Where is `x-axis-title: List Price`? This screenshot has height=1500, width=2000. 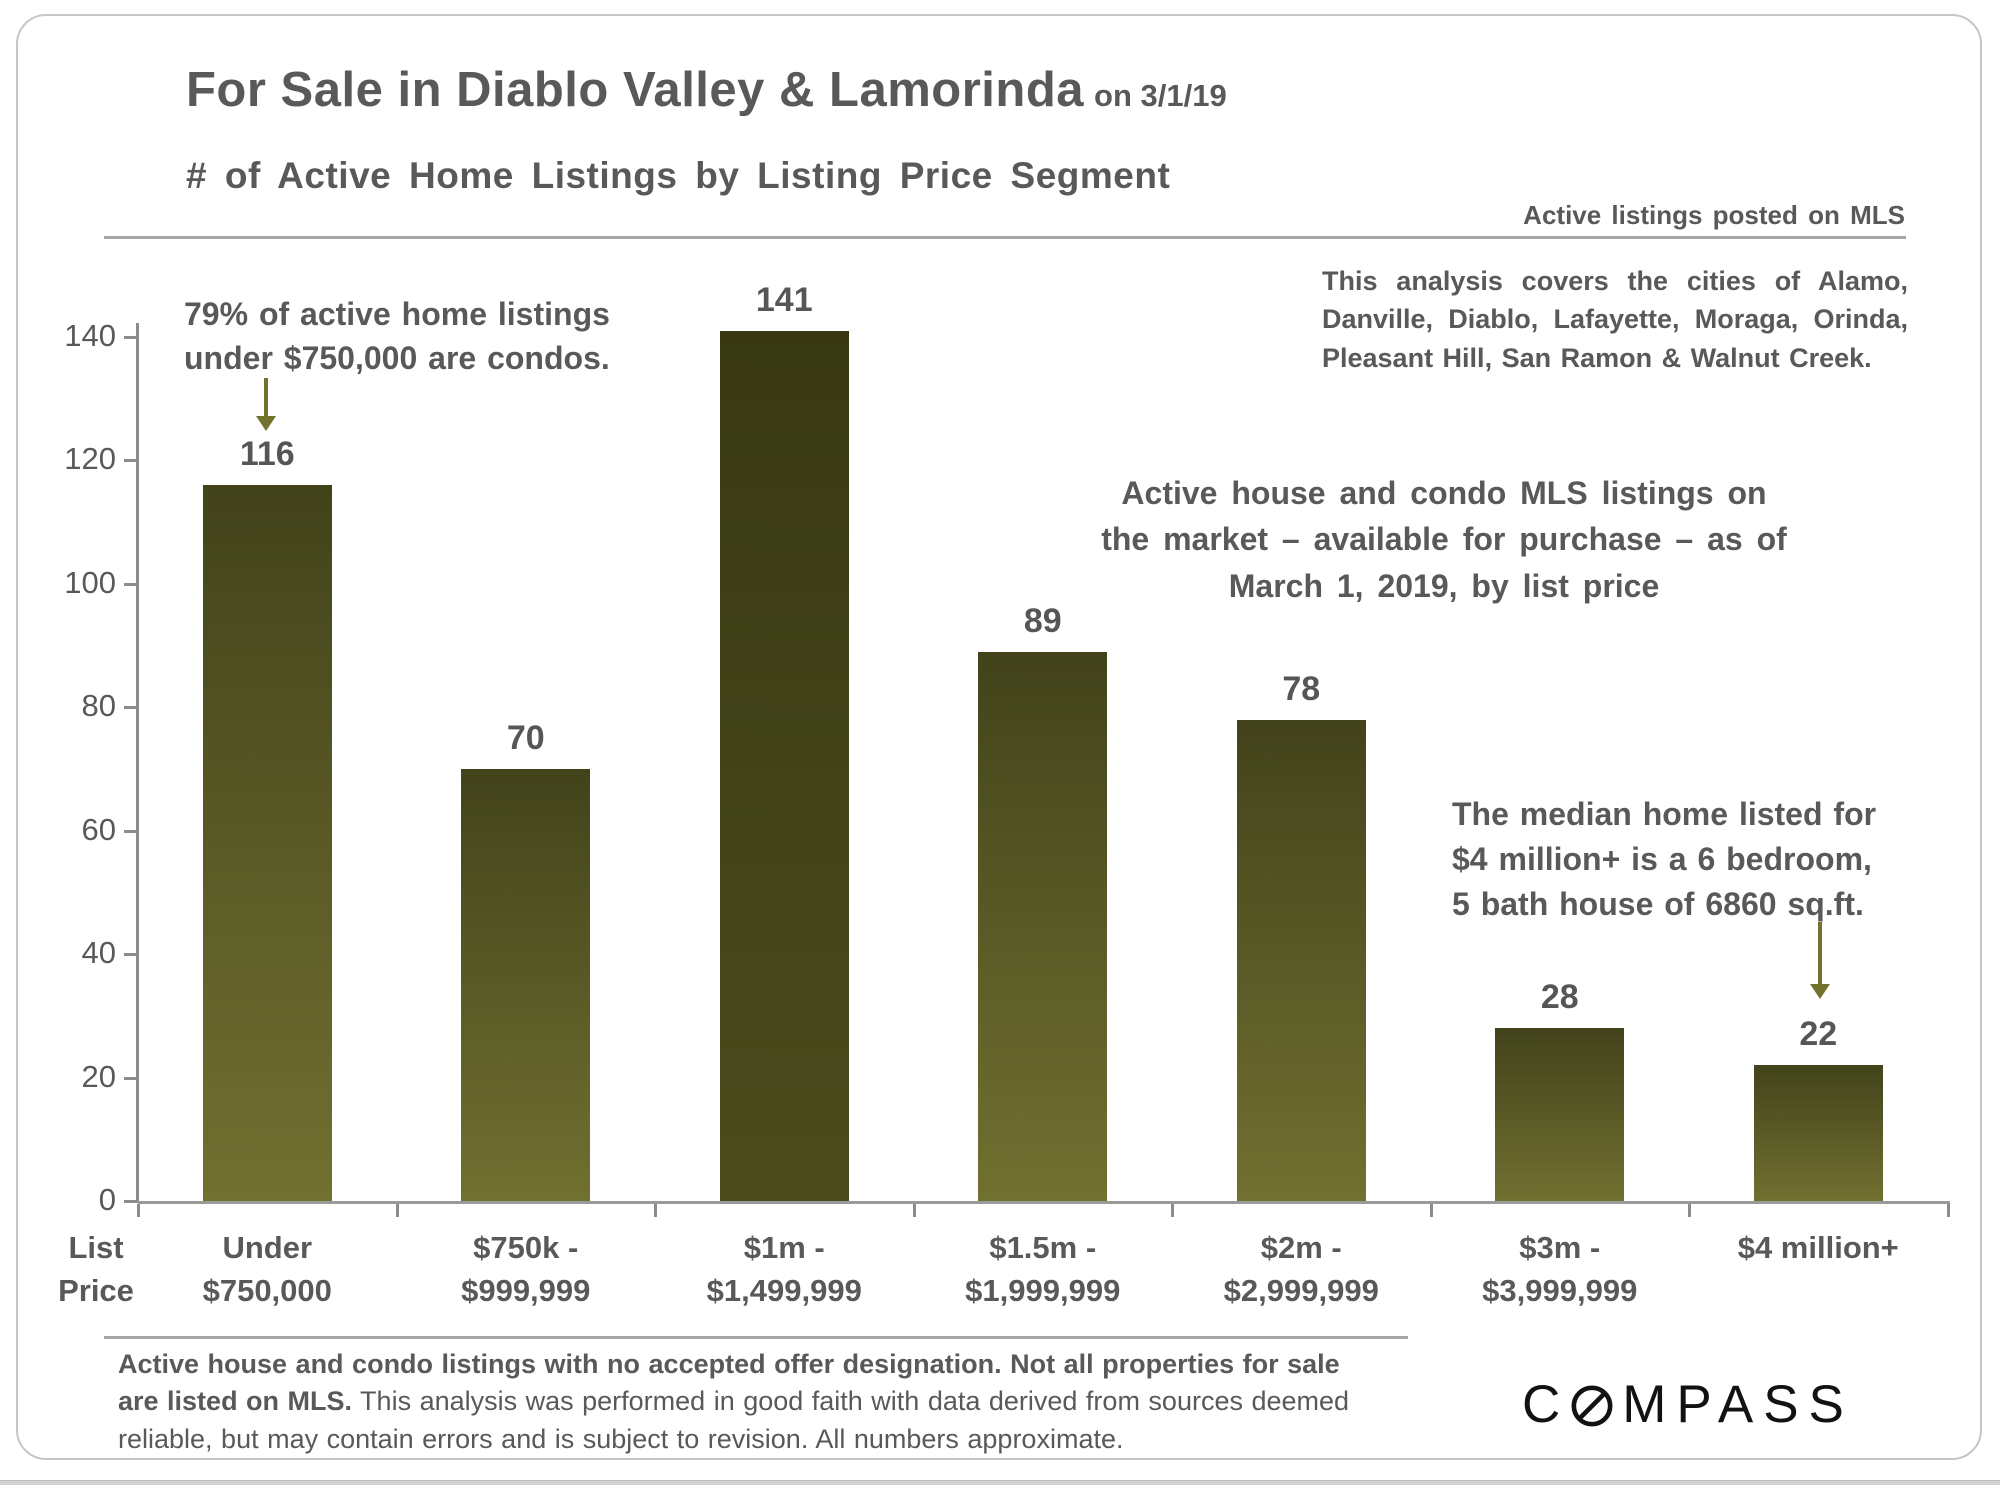
x-axis-title: List Price is located at coordinates (96, 1270).